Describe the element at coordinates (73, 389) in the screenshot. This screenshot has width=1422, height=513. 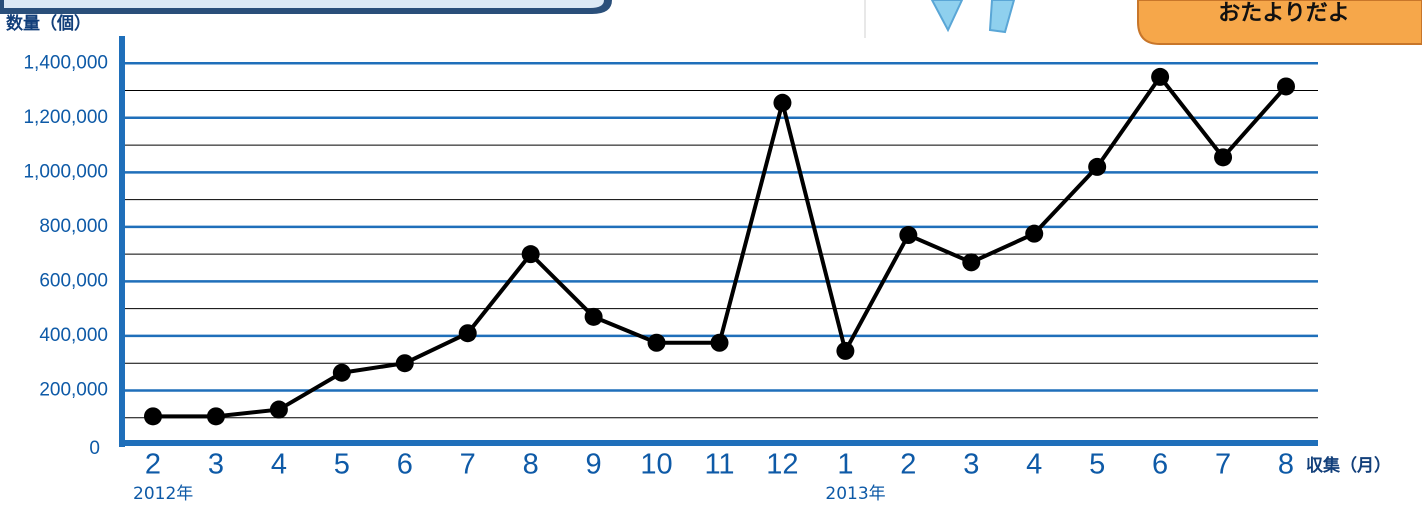
I see `y-tick-label: 200,000` at that location.